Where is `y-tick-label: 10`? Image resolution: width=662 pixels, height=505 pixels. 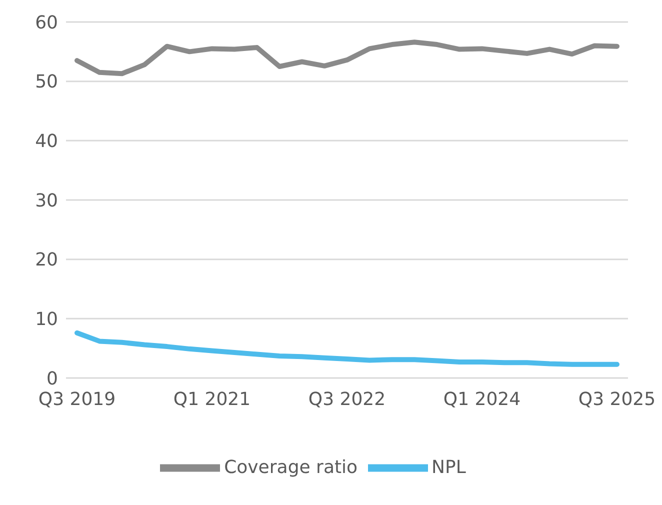 y-tick-label: 10 is located at coordinates (46, 319).